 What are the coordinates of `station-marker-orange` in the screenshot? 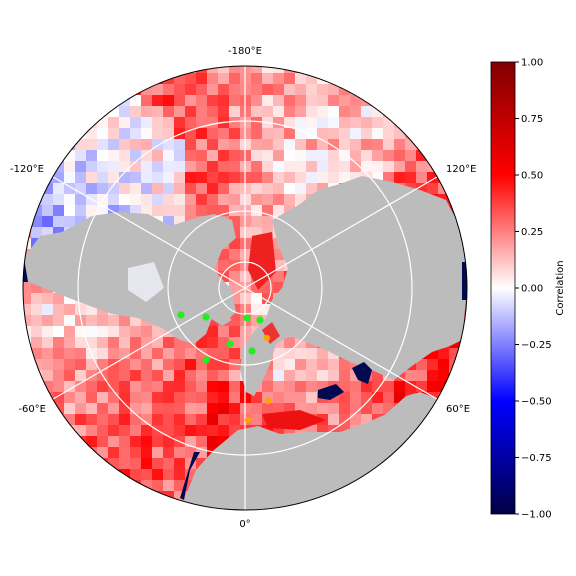 It's located at (267, 338).